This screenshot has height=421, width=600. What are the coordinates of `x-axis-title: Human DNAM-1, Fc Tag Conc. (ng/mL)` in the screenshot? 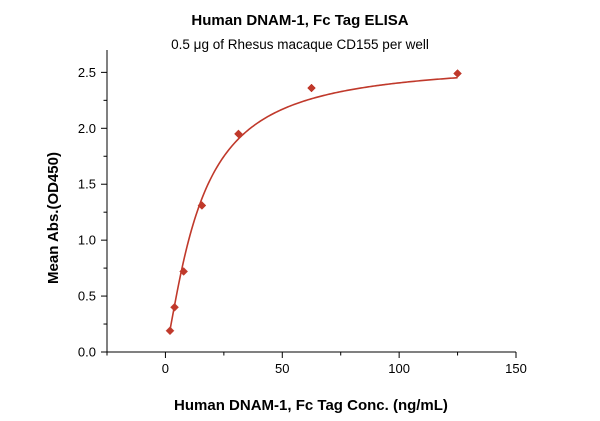 It's located at (311, 405).